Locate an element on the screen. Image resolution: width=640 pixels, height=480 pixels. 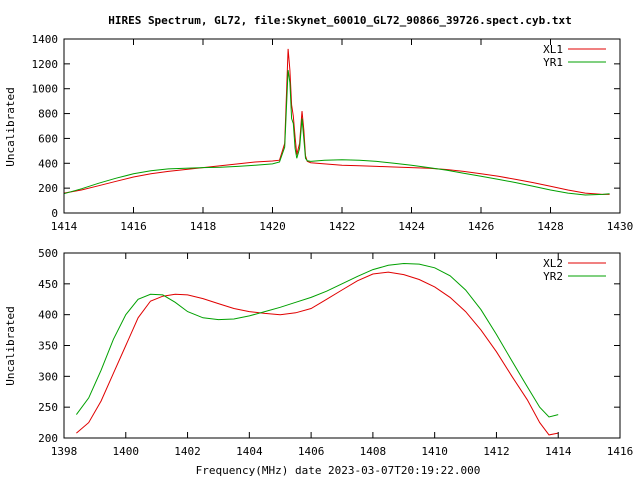
y-tick-label: 600 is located at coordinates (48, 138).